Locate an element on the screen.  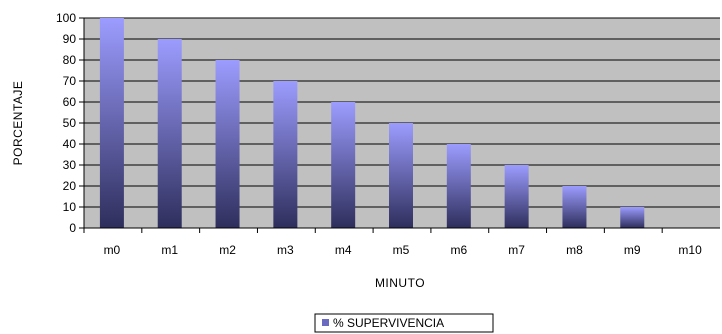
y-tick-label: 90 is located at coordinates (70, 39).